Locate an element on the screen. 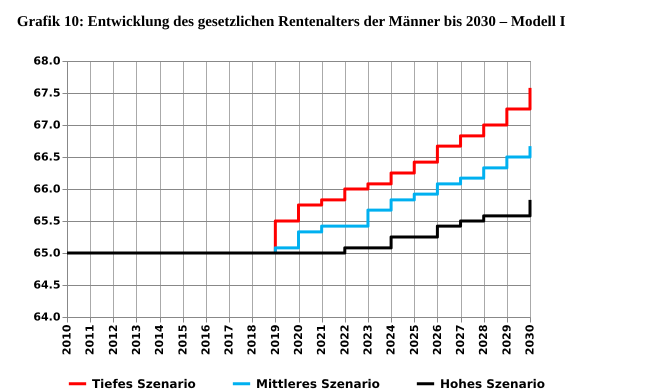 This screenshot has height=391, width=656. y-tick-label: 66.0 is located at coordinates (47, 189).